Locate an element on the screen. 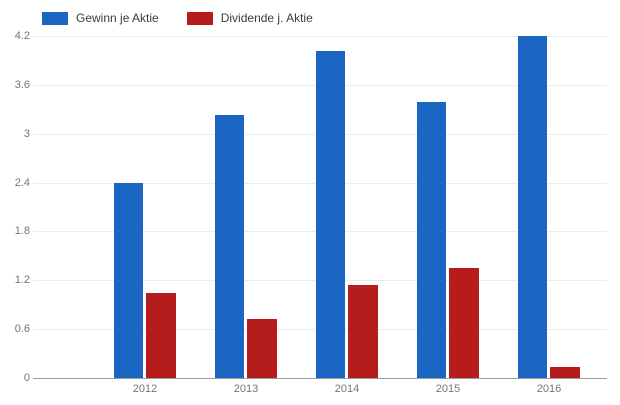 The height and width of the screenshot is (405, 620). bar-gewinn-je-aktie-2016 is located at coordinates (532, 207).